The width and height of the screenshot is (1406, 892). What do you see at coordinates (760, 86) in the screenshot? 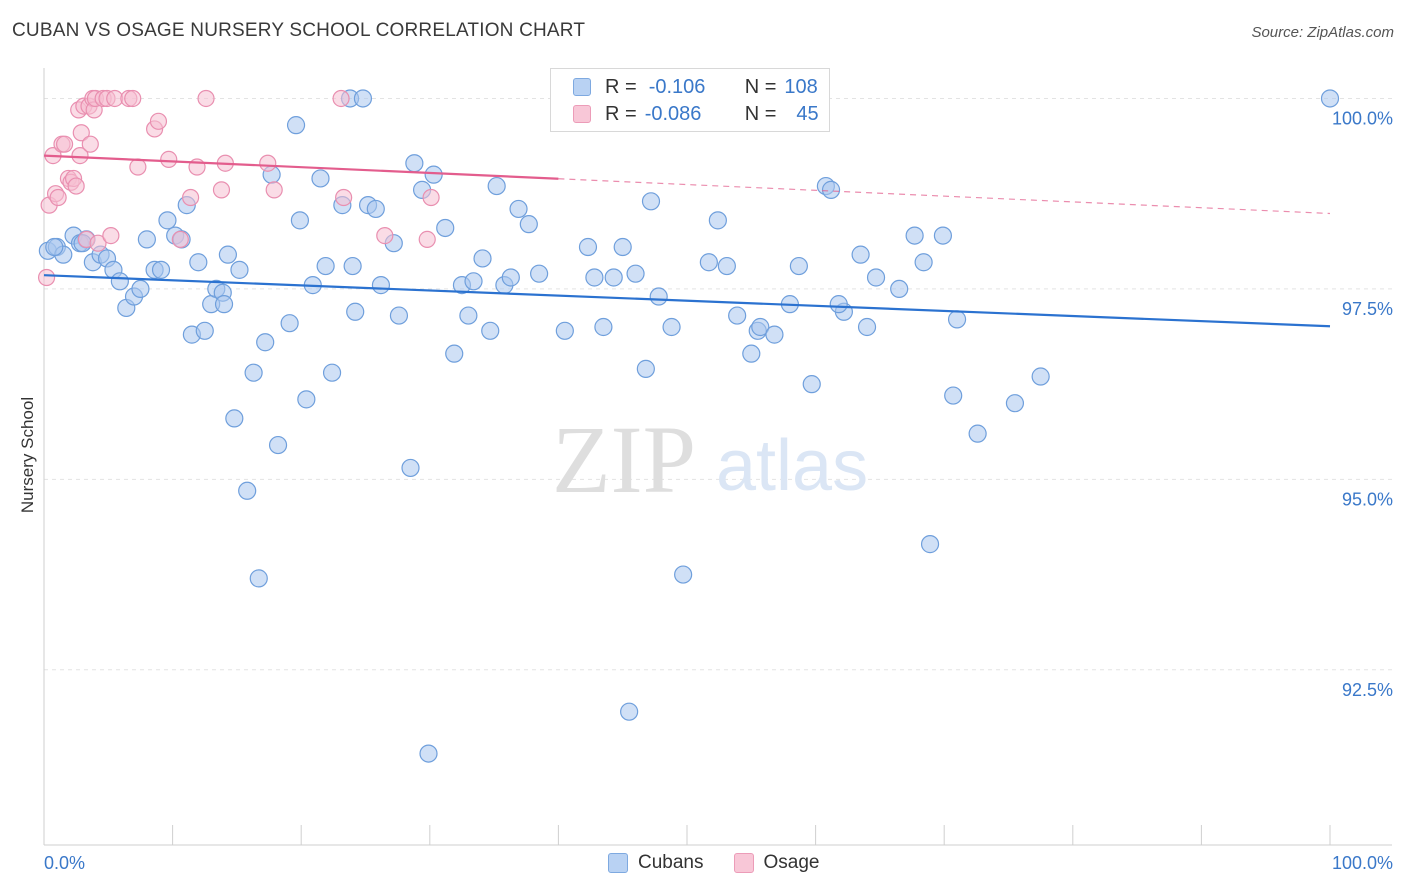
I see `cubans-n-label: N =` at bounding box center [760, 86].